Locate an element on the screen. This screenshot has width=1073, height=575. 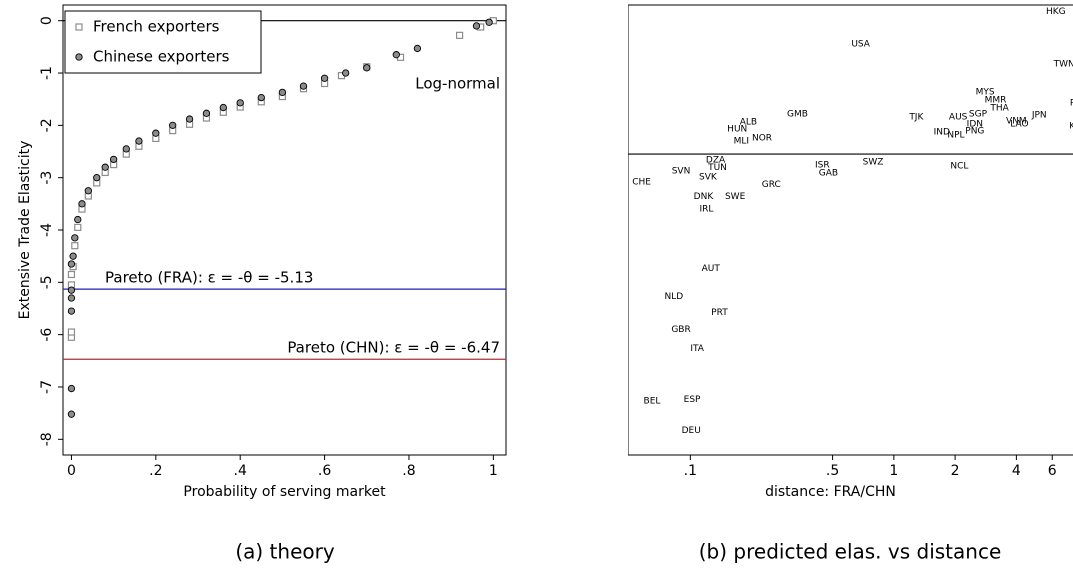
point-label: DEU is located at coordinates (691, 431).